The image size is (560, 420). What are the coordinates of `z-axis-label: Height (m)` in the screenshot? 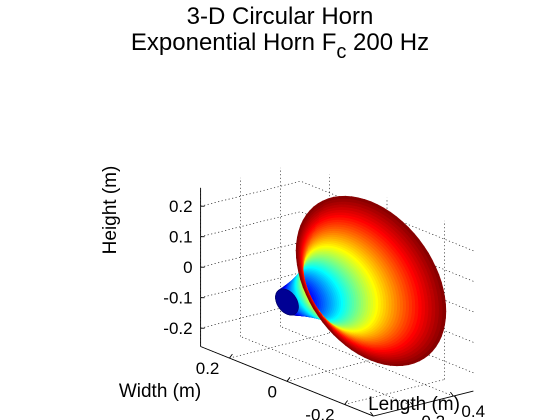 It's located at (110, 210).